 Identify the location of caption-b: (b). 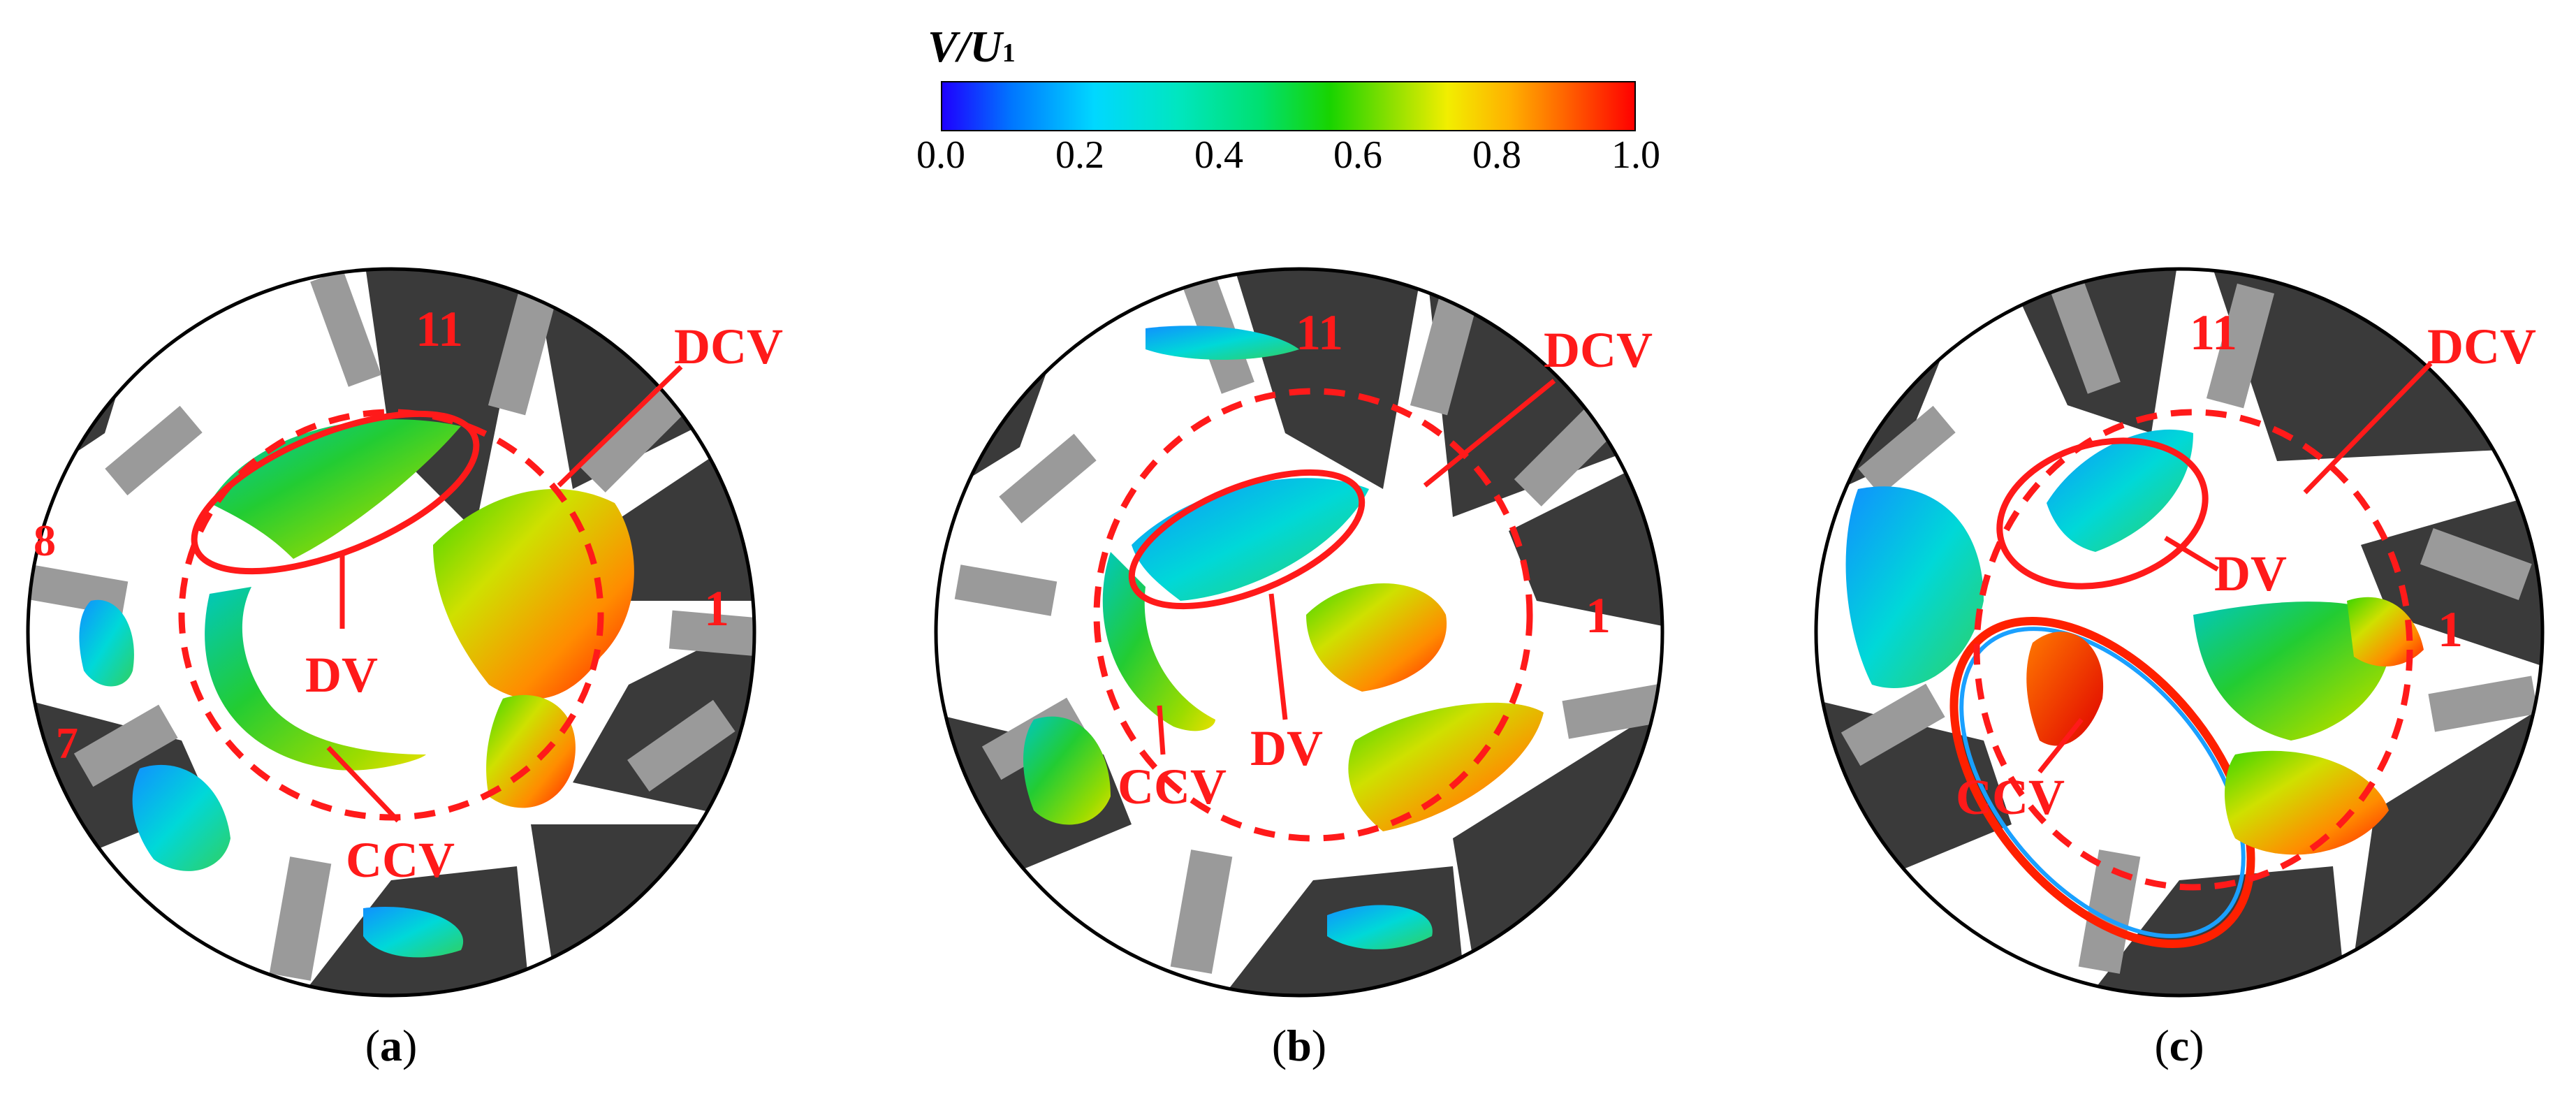
(1299, 1045).